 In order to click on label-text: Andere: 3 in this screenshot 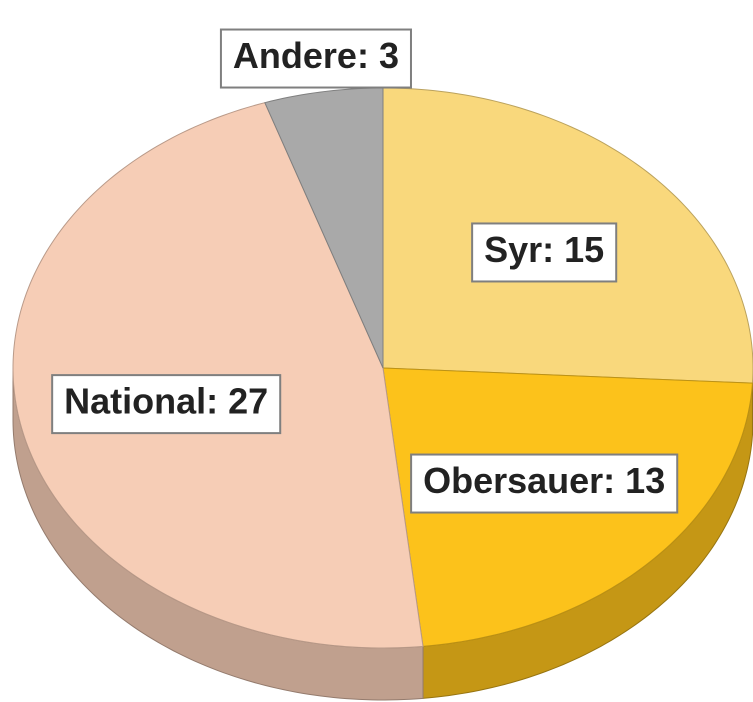, I will do `click(316, 55)`.